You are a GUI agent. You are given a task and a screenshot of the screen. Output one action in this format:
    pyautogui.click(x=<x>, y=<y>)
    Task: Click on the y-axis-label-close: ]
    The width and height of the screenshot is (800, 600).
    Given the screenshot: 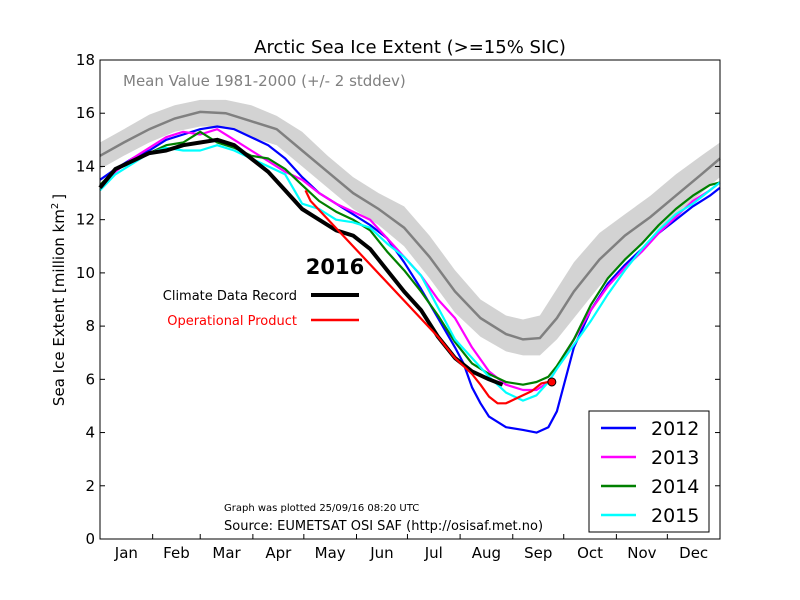 What is the action you would take?
    pyautogui.click(x=59, y=197)
    